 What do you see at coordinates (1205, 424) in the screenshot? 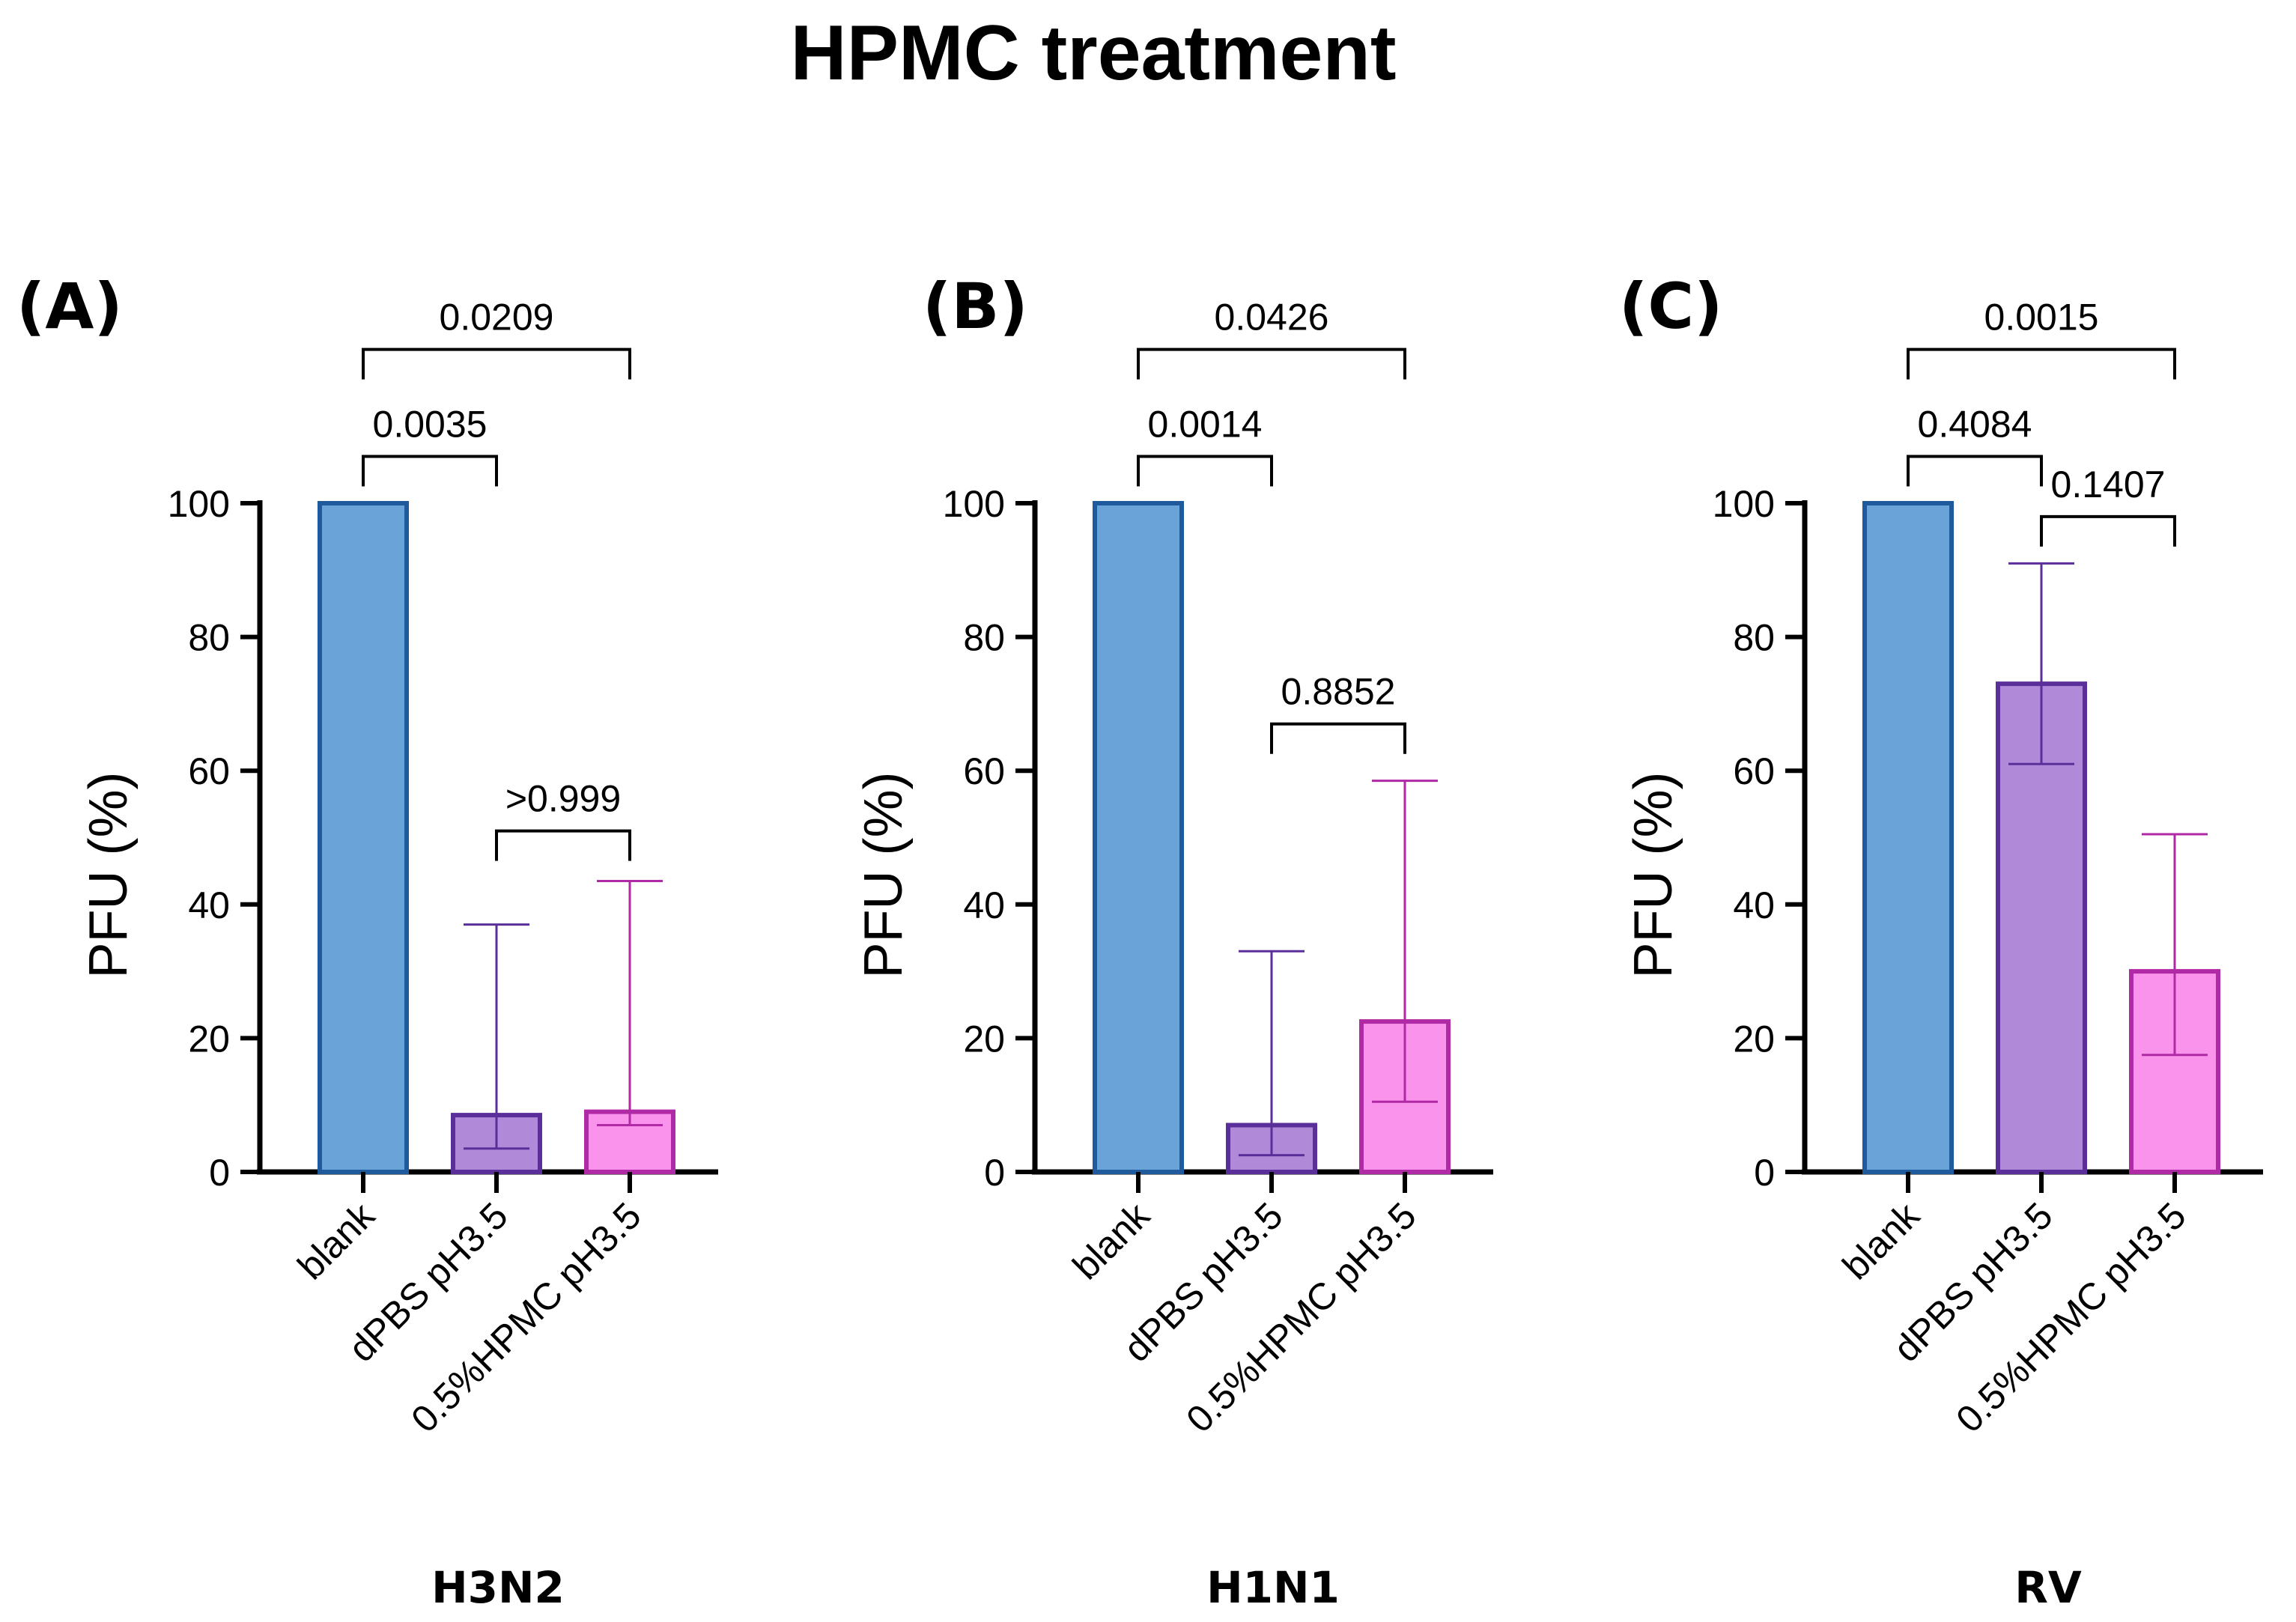
I see `p-value-label: 0.0014` at bounding box center [1205, 424].